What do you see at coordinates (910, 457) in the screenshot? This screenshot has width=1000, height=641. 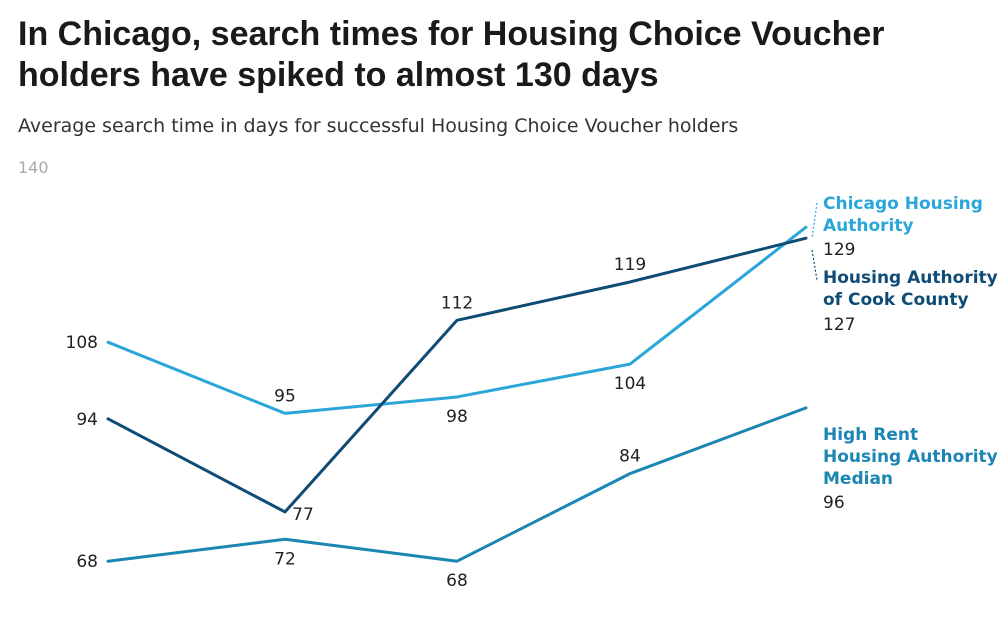 I see `series-name-label: High Rent Housing Authority Median` at bounding box center [910, 457].